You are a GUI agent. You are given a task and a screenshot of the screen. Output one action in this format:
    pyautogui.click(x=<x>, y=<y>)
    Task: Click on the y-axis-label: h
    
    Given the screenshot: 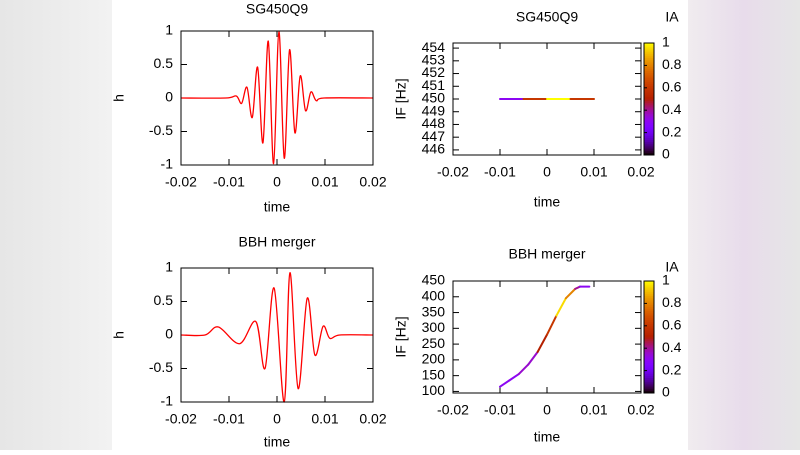 What is the action you would take?
    pyautogui.click(x=119, y=98)
    